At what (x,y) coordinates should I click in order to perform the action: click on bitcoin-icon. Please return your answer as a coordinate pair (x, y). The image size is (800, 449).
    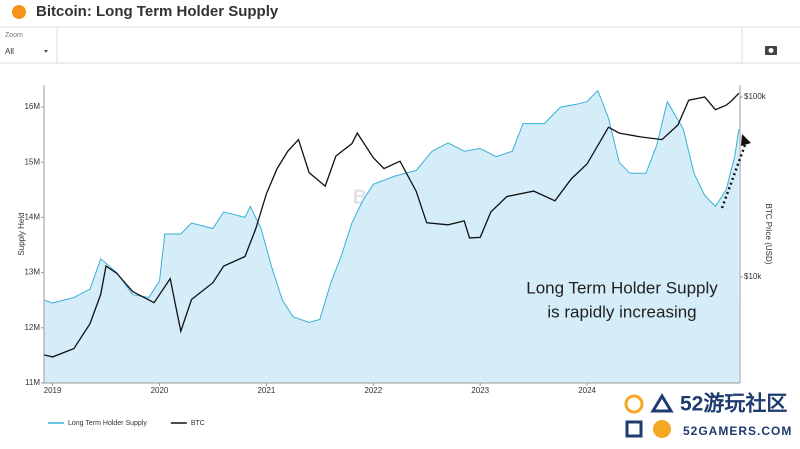
    Looking at the image, I should click on (19, 12).